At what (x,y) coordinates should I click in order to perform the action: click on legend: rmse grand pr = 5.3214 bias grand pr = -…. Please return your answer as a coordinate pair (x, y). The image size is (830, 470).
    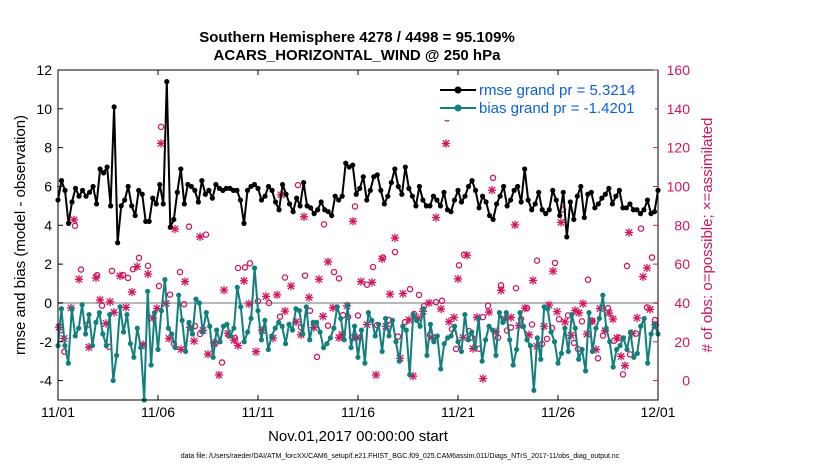
    Looking at the image, I should click on (544, 98).